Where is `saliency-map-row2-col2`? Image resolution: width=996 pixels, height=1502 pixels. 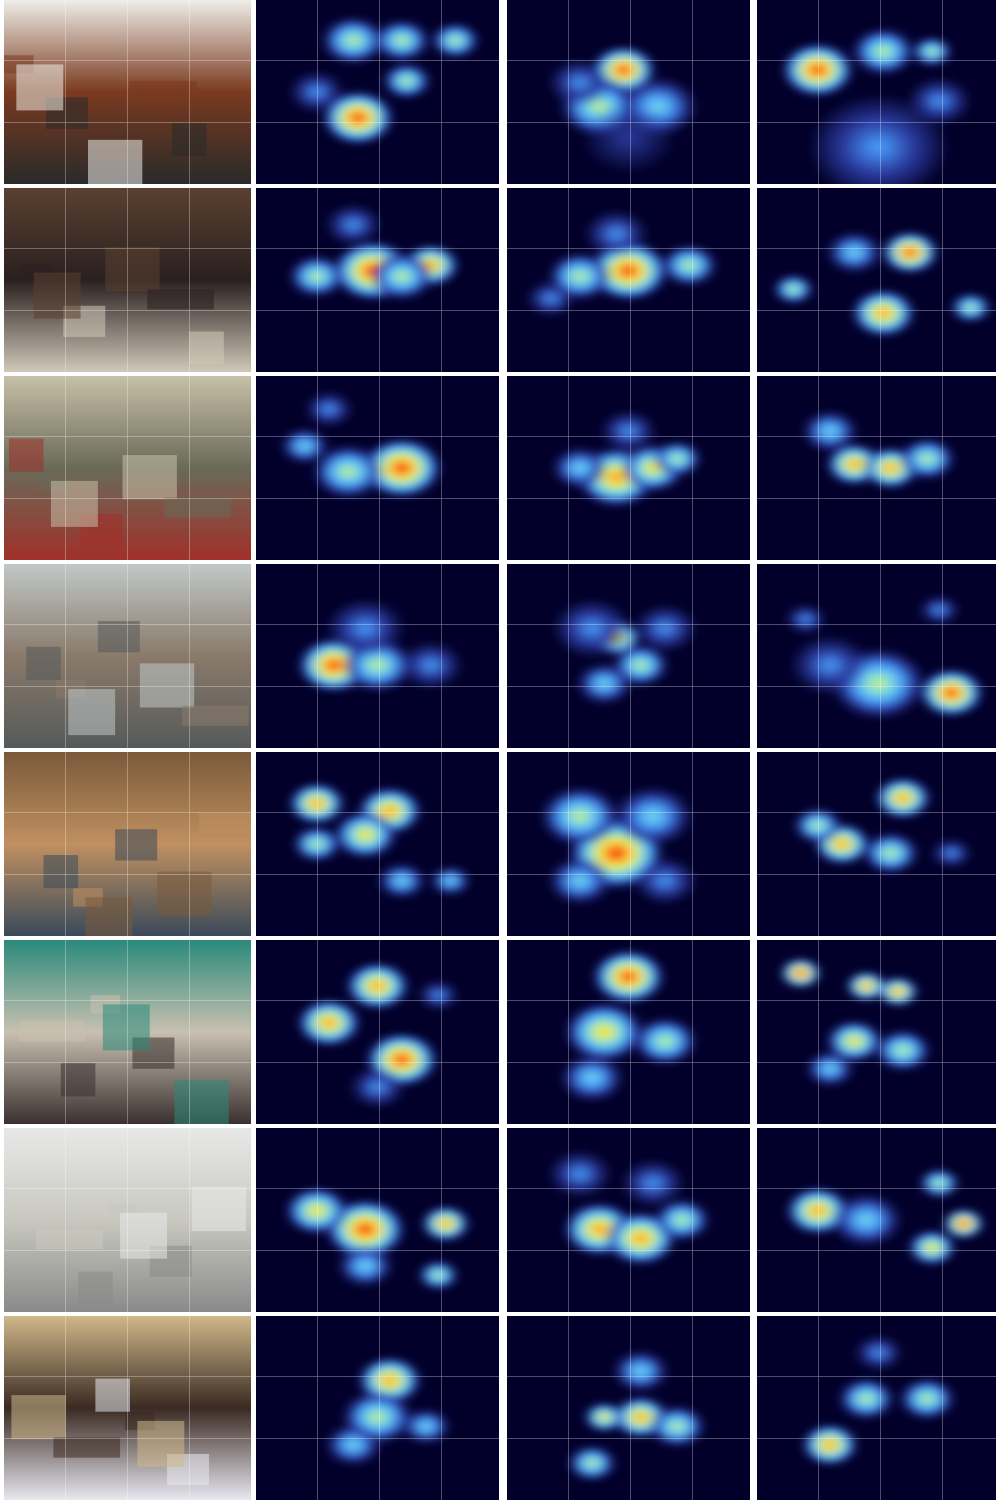
saliency-map-row2-col2 is located at coordinates (377, 280).